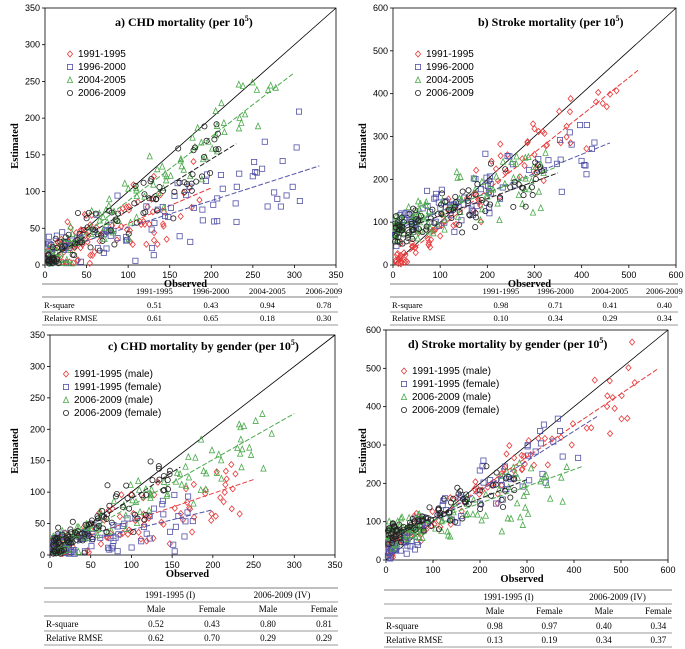 This screenshot has width=685, height=649. I want to click on legend-label: 1991-1995, so click(450, 54).